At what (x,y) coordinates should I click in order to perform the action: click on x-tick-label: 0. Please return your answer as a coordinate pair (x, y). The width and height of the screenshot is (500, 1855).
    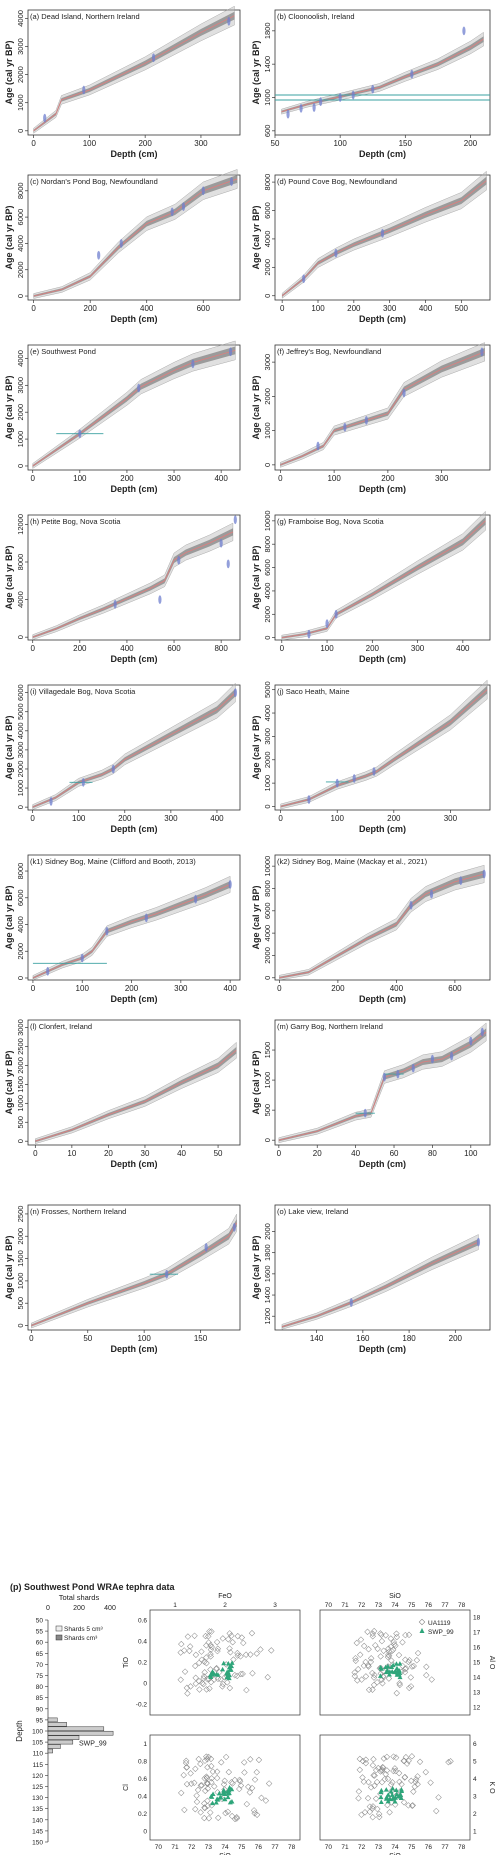
    Looking at the image, I should click on (280, 818).